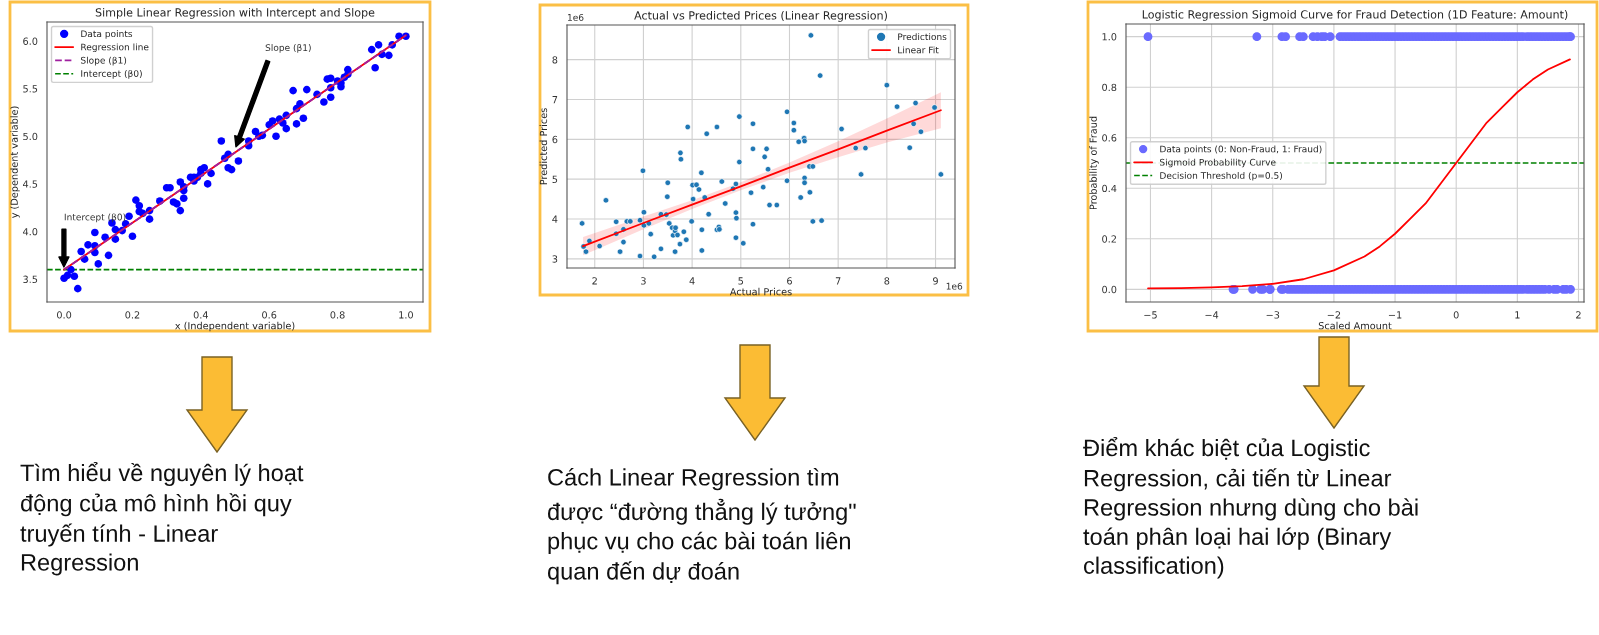  What do you see at coordinates (555, 179) in the screenshot?
I see `y-tick-label: 5` at bounding box center [555, 179].